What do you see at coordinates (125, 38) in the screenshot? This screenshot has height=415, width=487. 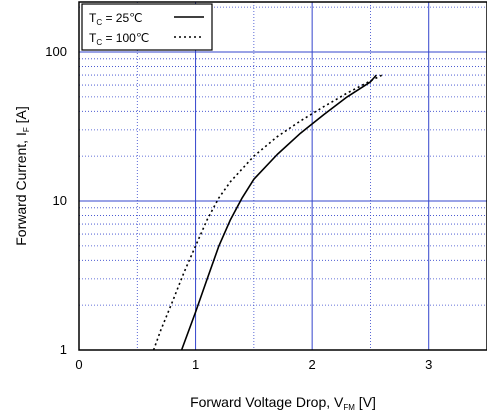 I see `legend-text-2: = 100℃` at bounding box center [125, 38].